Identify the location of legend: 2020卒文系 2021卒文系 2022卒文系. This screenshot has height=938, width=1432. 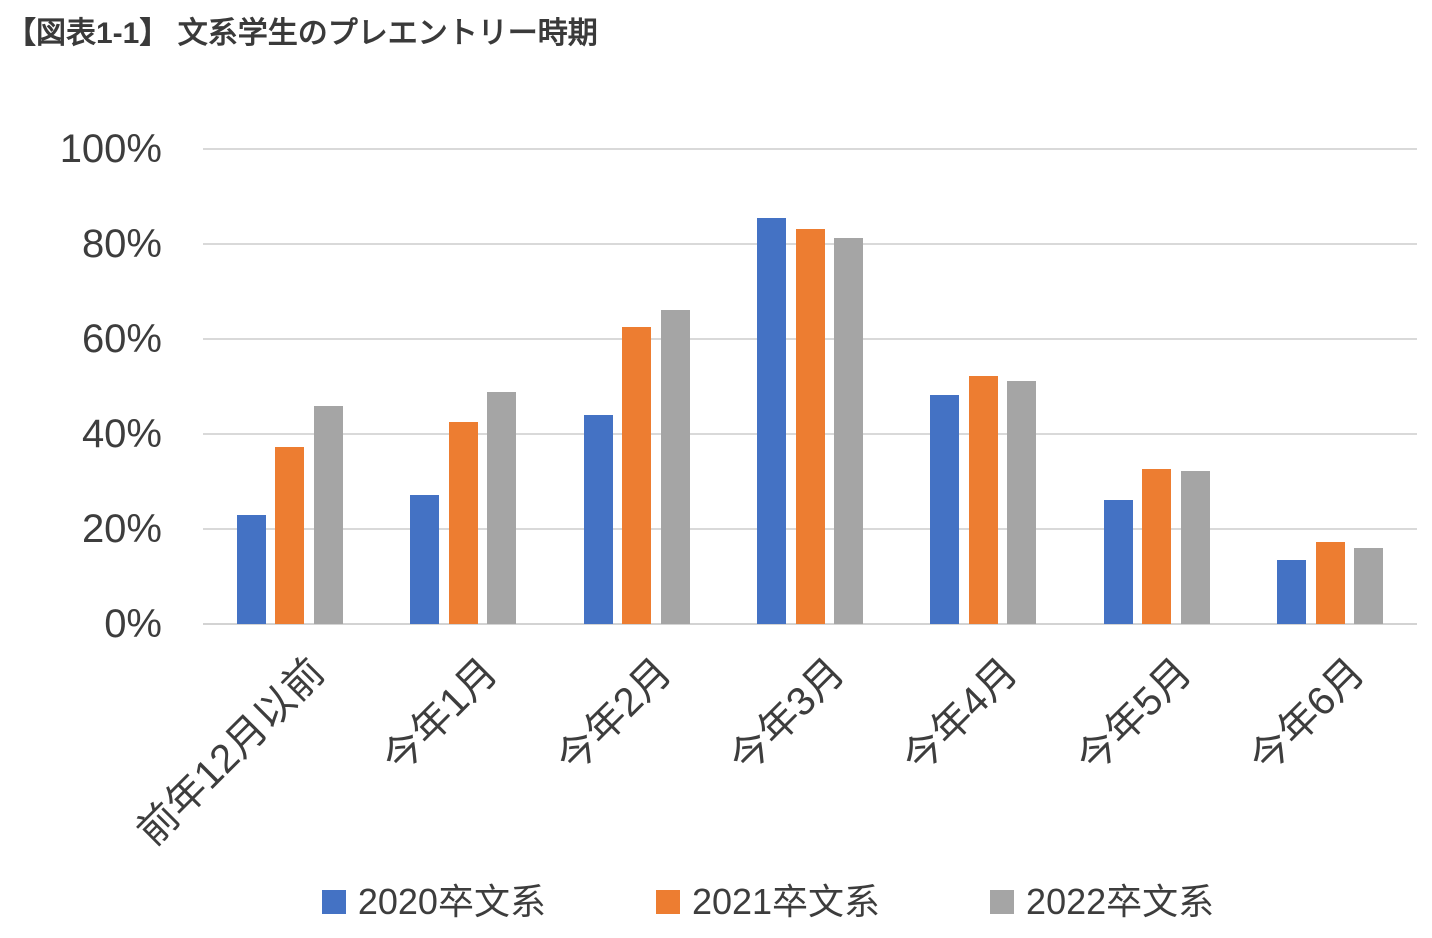
(742, 902).